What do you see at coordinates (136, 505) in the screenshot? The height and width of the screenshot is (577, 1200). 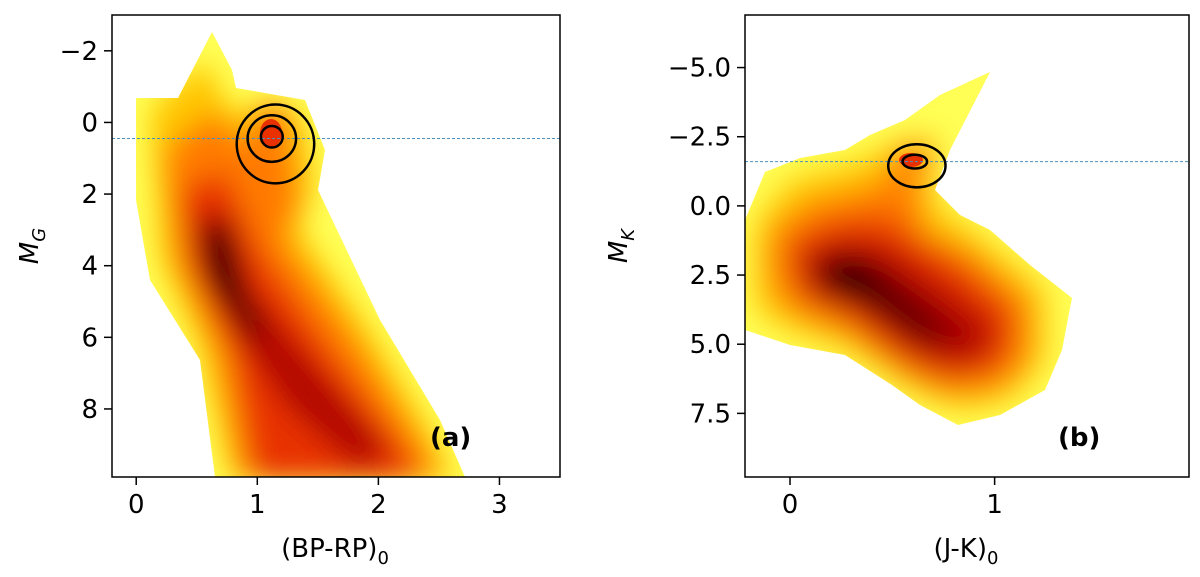 I see `panel-a-x-tick-label: 0` at bounding box center [136, 505].